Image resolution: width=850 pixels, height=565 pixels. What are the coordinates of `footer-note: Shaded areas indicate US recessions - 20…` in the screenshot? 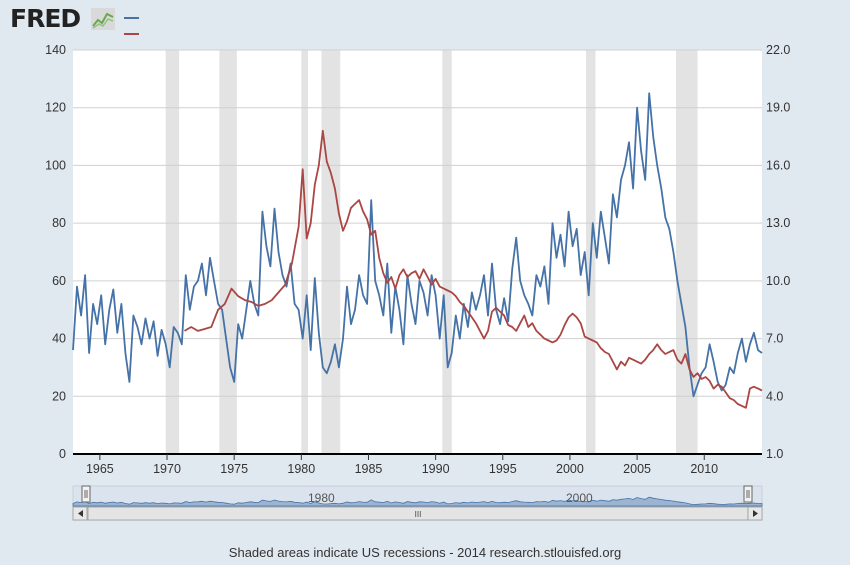 It's located at (425, 552).